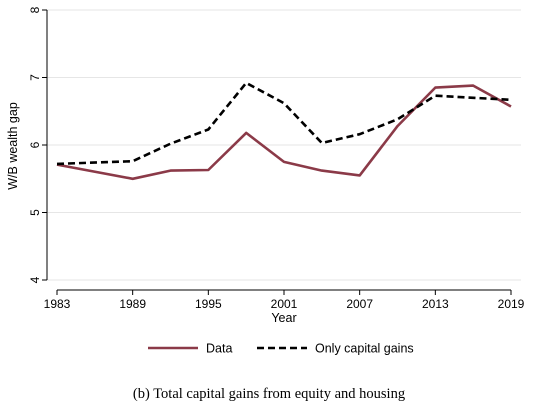  What do you see at coordinates (35, 144) in the screenshot?
I see `y-tick-label: 6` at bounding box center [35, 144].